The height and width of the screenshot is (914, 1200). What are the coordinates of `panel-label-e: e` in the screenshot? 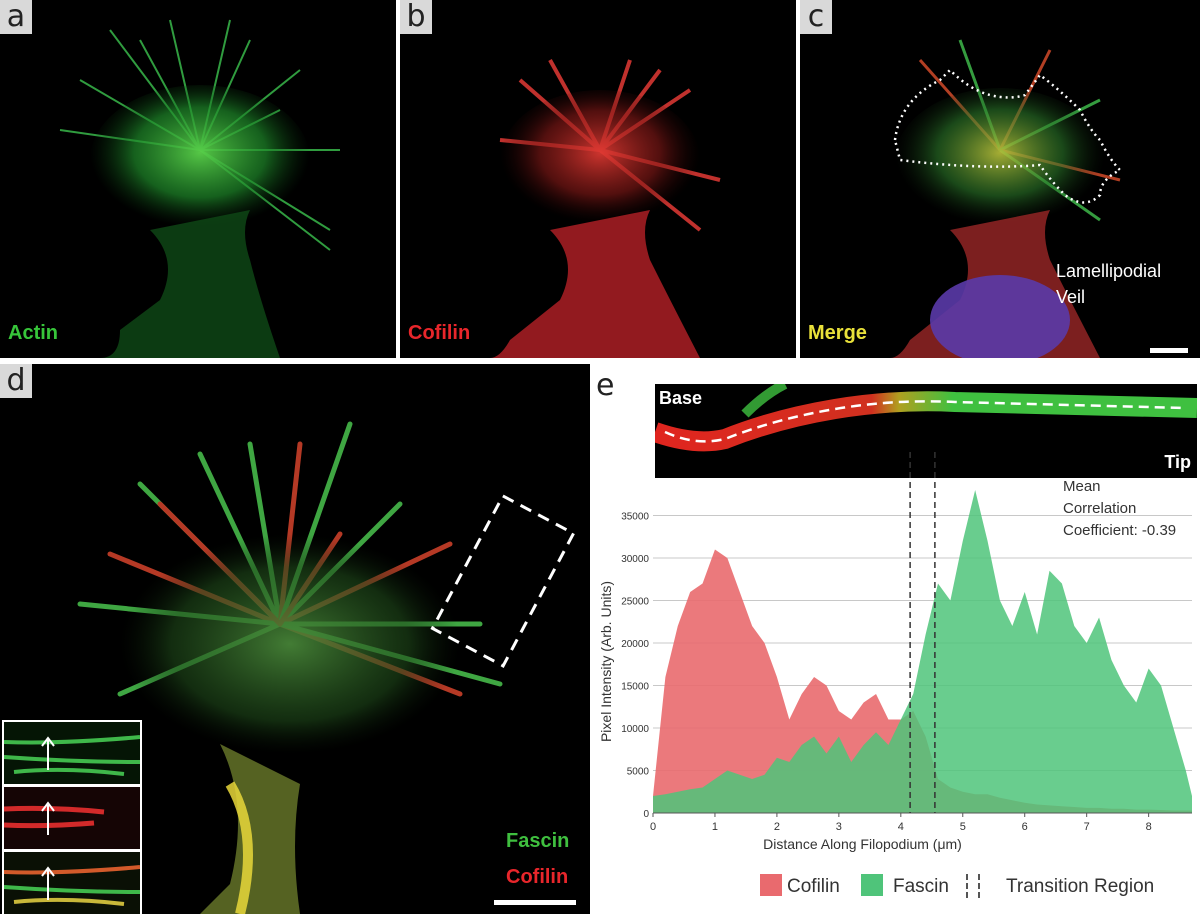 It's located at (605, 385).